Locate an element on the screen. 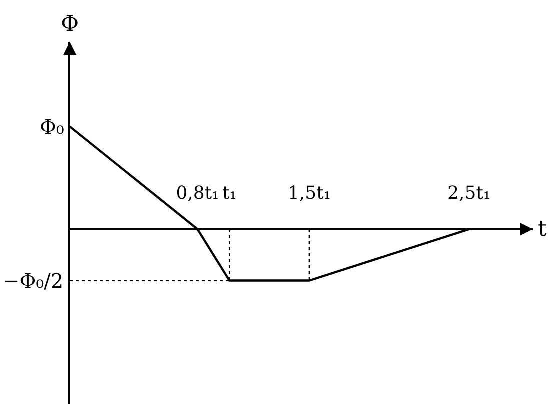  x-tick-label: 1,5t₁ is located at coordinates (310, 193).